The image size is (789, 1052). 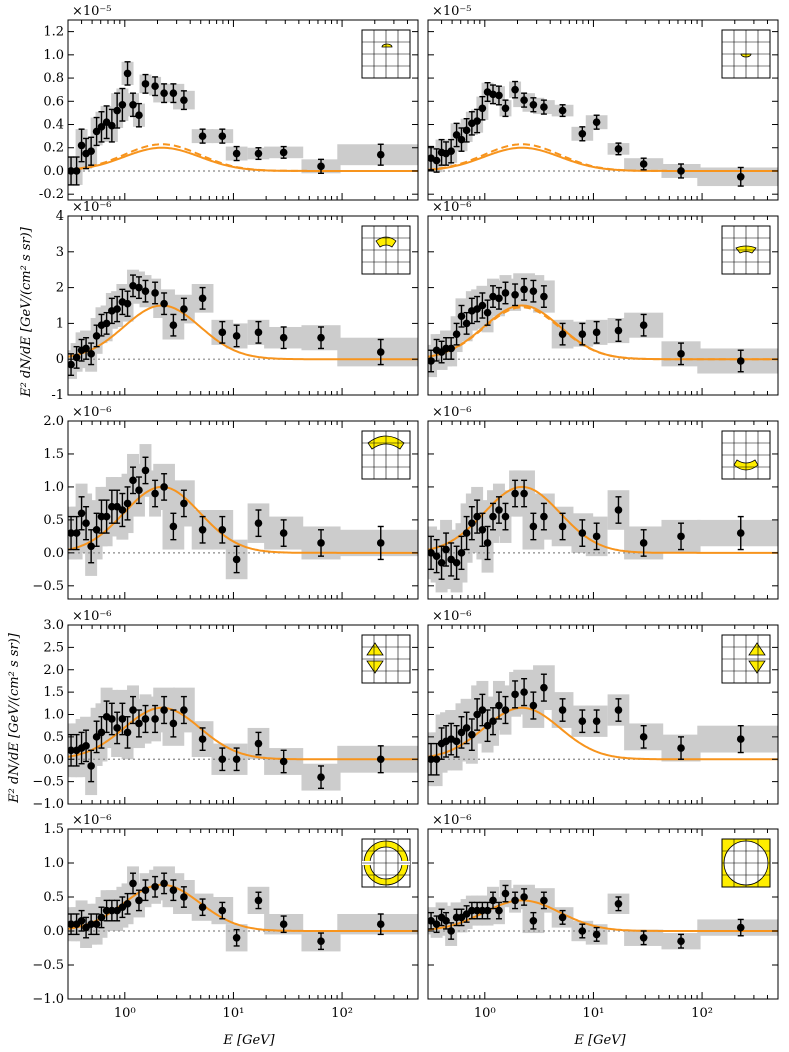 I want to click on panel-r1c1: -0.2 0.0 0.2 0.4 0.6 0.8 1.0 1.2 ×10⁻⁵, so click(x=229, y=103).